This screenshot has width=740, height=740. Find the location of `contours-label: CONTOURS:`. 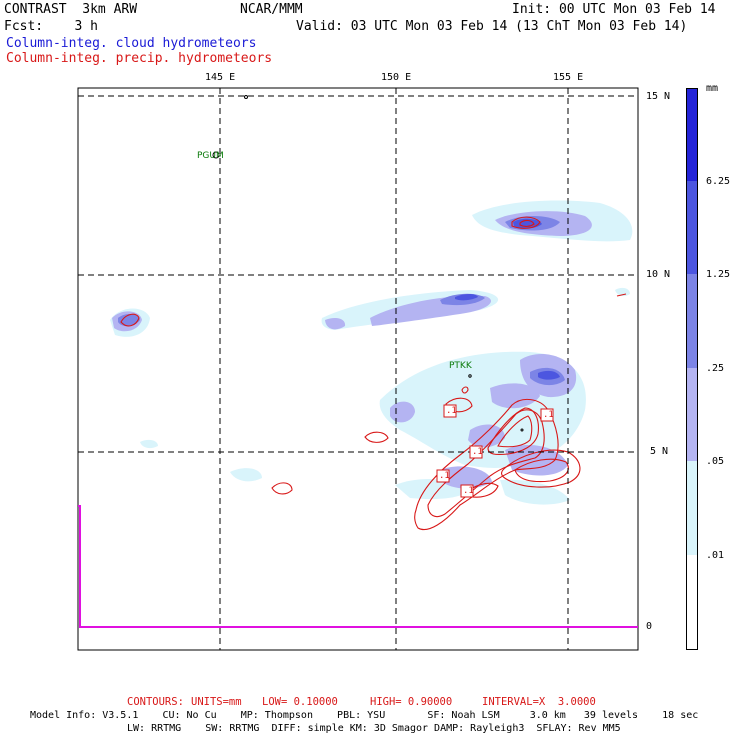

contours-label: CONTOURS: is located at coordinates (155, 702).